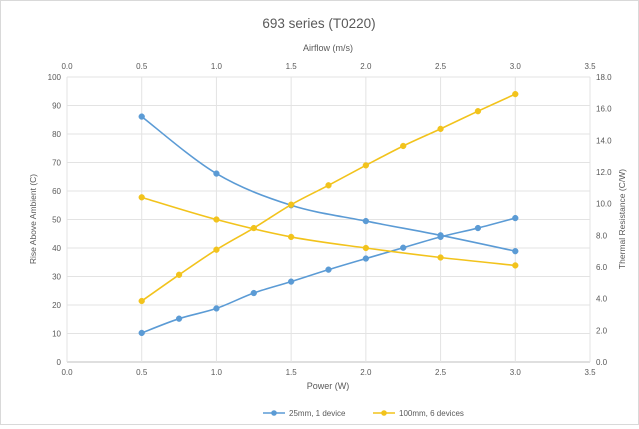 The image size is (639, 429). Describe the element at coordinates (602, 235) in the screenshot. I see `right-tick-label: 8.0` at that location.